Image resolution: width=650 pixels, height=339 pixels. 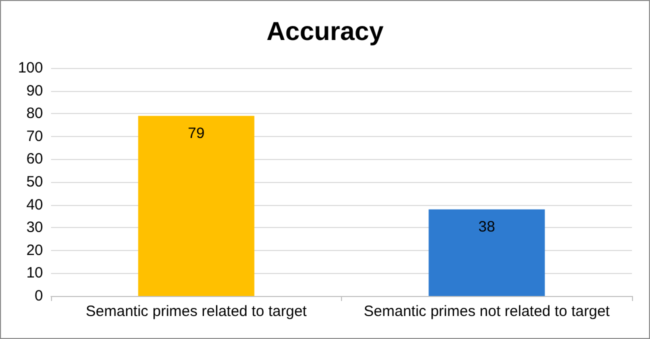 What do you see at coordinates (34, 250) in the screenshot?
I see `y-tick-label: 20` at bounding box center [34, 250].